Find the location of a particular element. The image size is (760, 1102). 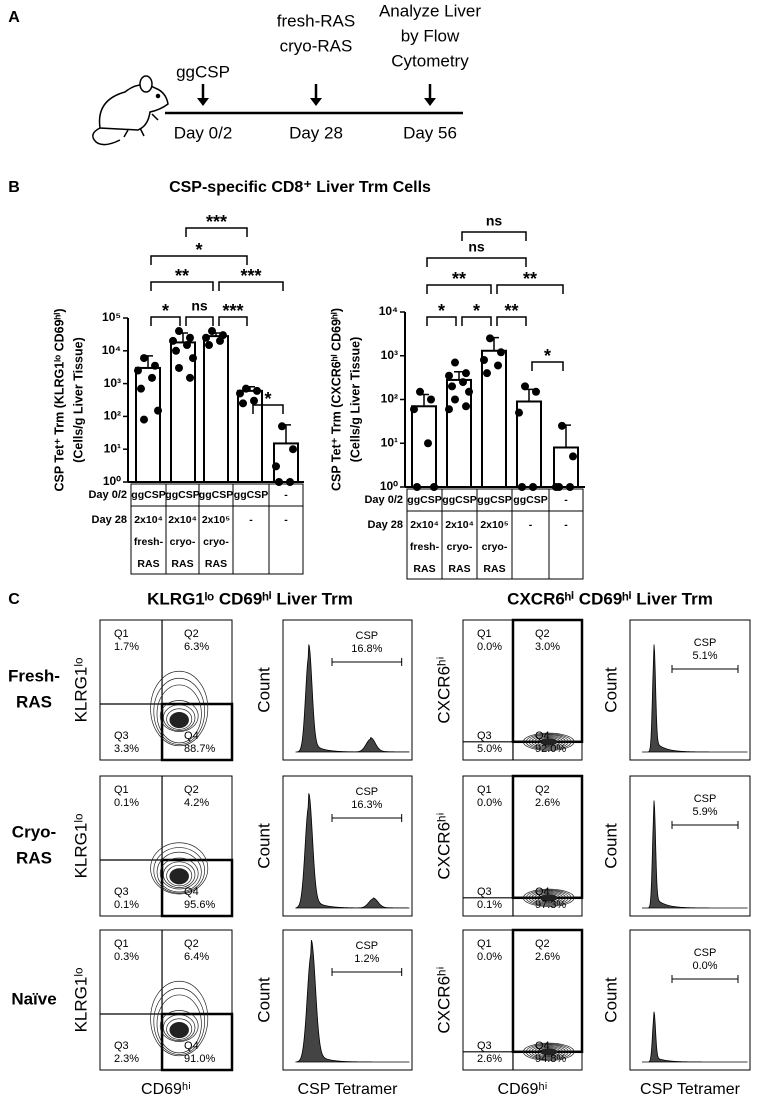

event-label: by Flow is located at coordinates (430, 35).